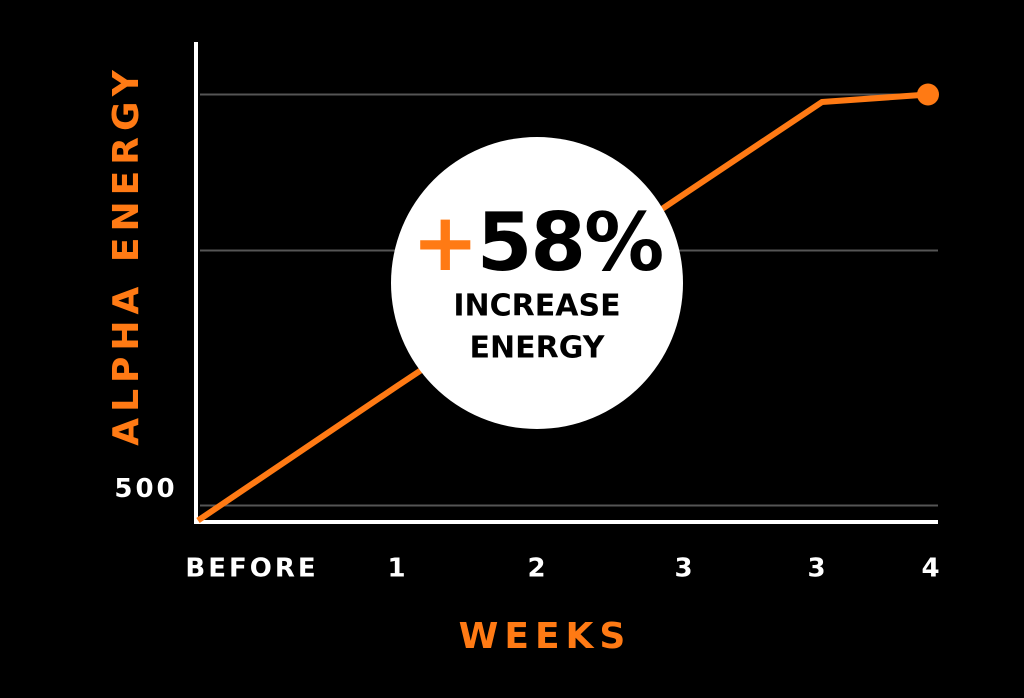  Describe the element at coordinates (126, 255) in the screenshot. I see `y-axis-title: ALPHA ENERGY` at that location.